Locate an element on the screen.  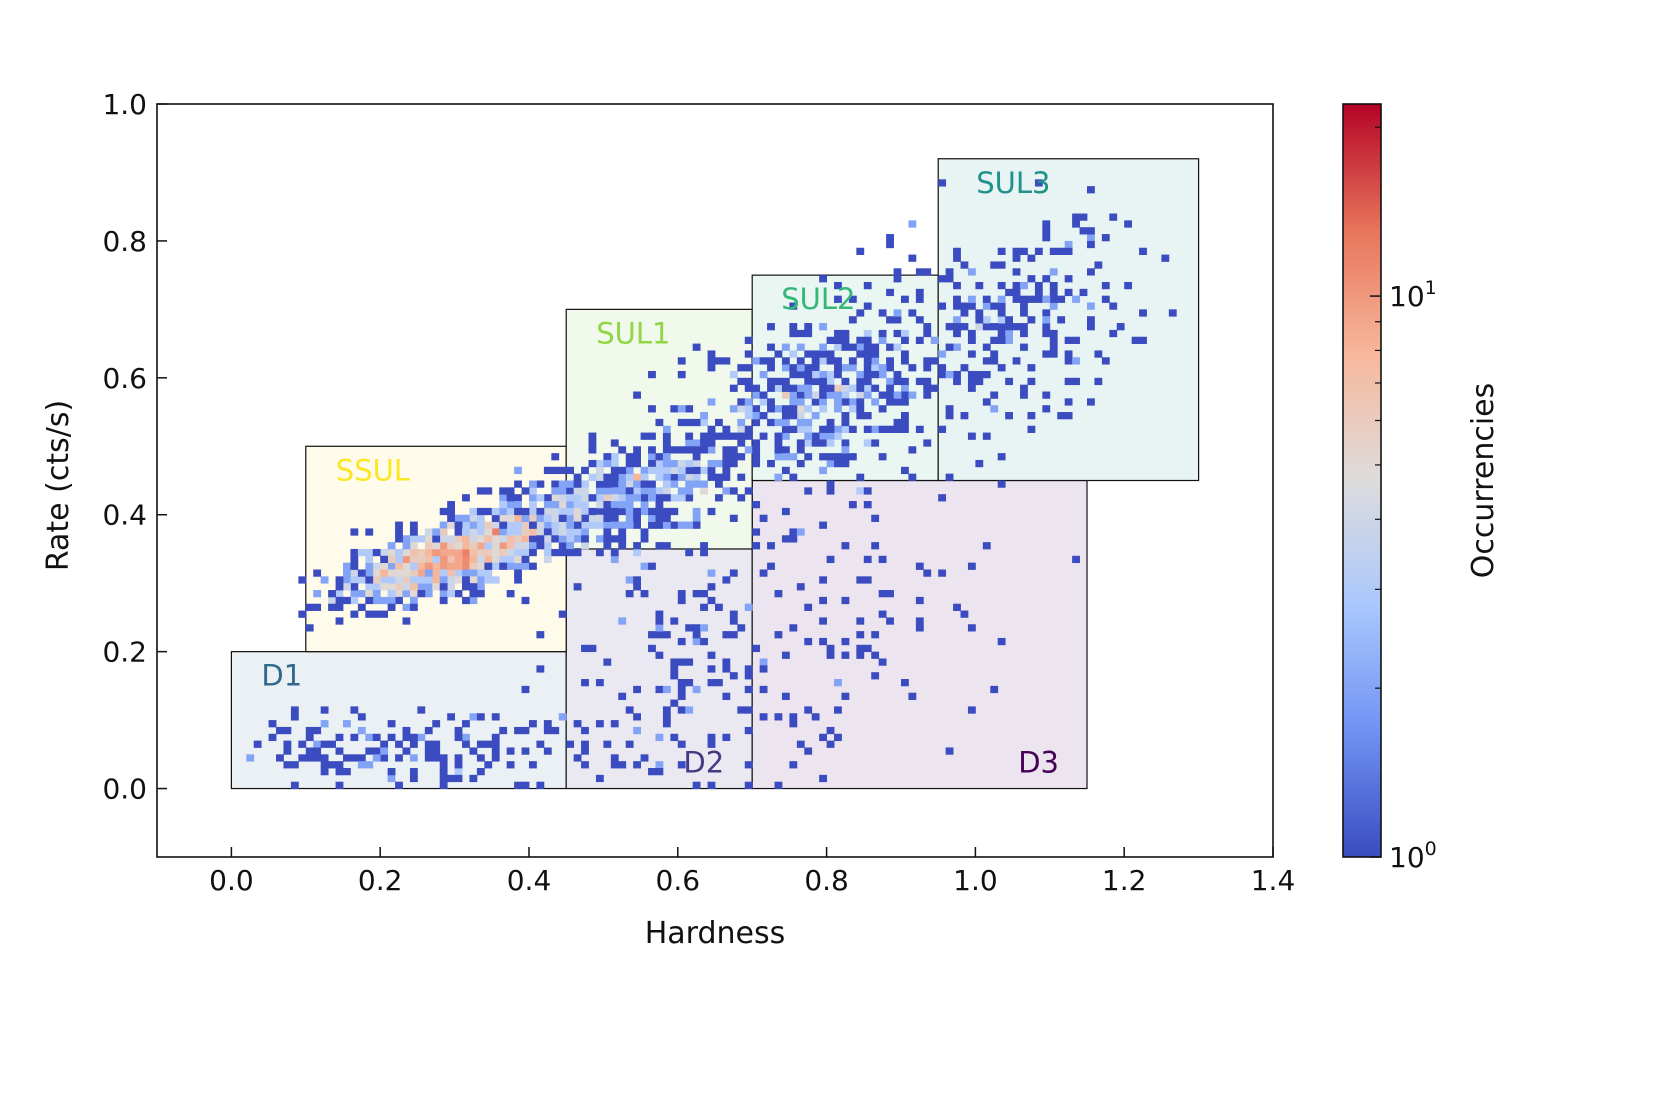
colorbar-ticks: 100 101 is located at coordinates (1403, 500).